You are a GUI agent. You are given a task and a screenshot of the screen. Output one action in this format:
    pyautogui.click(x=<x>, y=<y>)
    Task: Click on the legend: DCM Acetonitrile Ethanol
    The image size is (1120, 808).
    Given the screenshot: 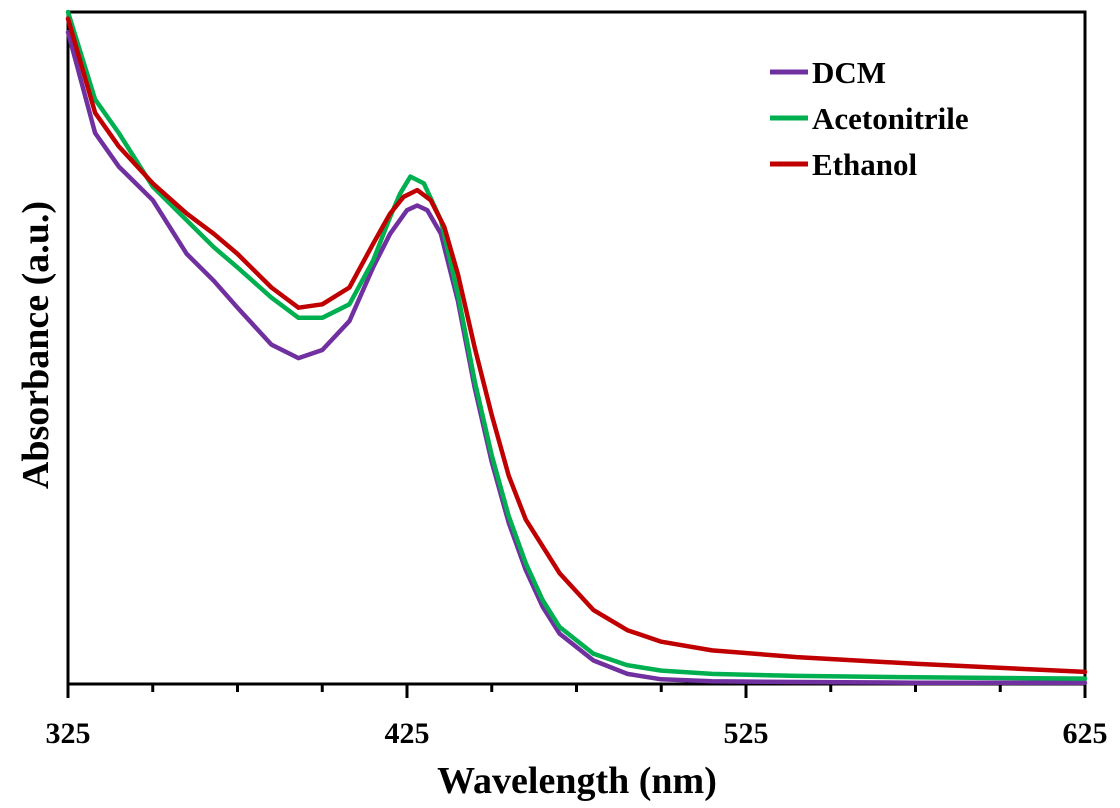 What is the action you would take?
    pyautogui.click(x=869, y=118)
    